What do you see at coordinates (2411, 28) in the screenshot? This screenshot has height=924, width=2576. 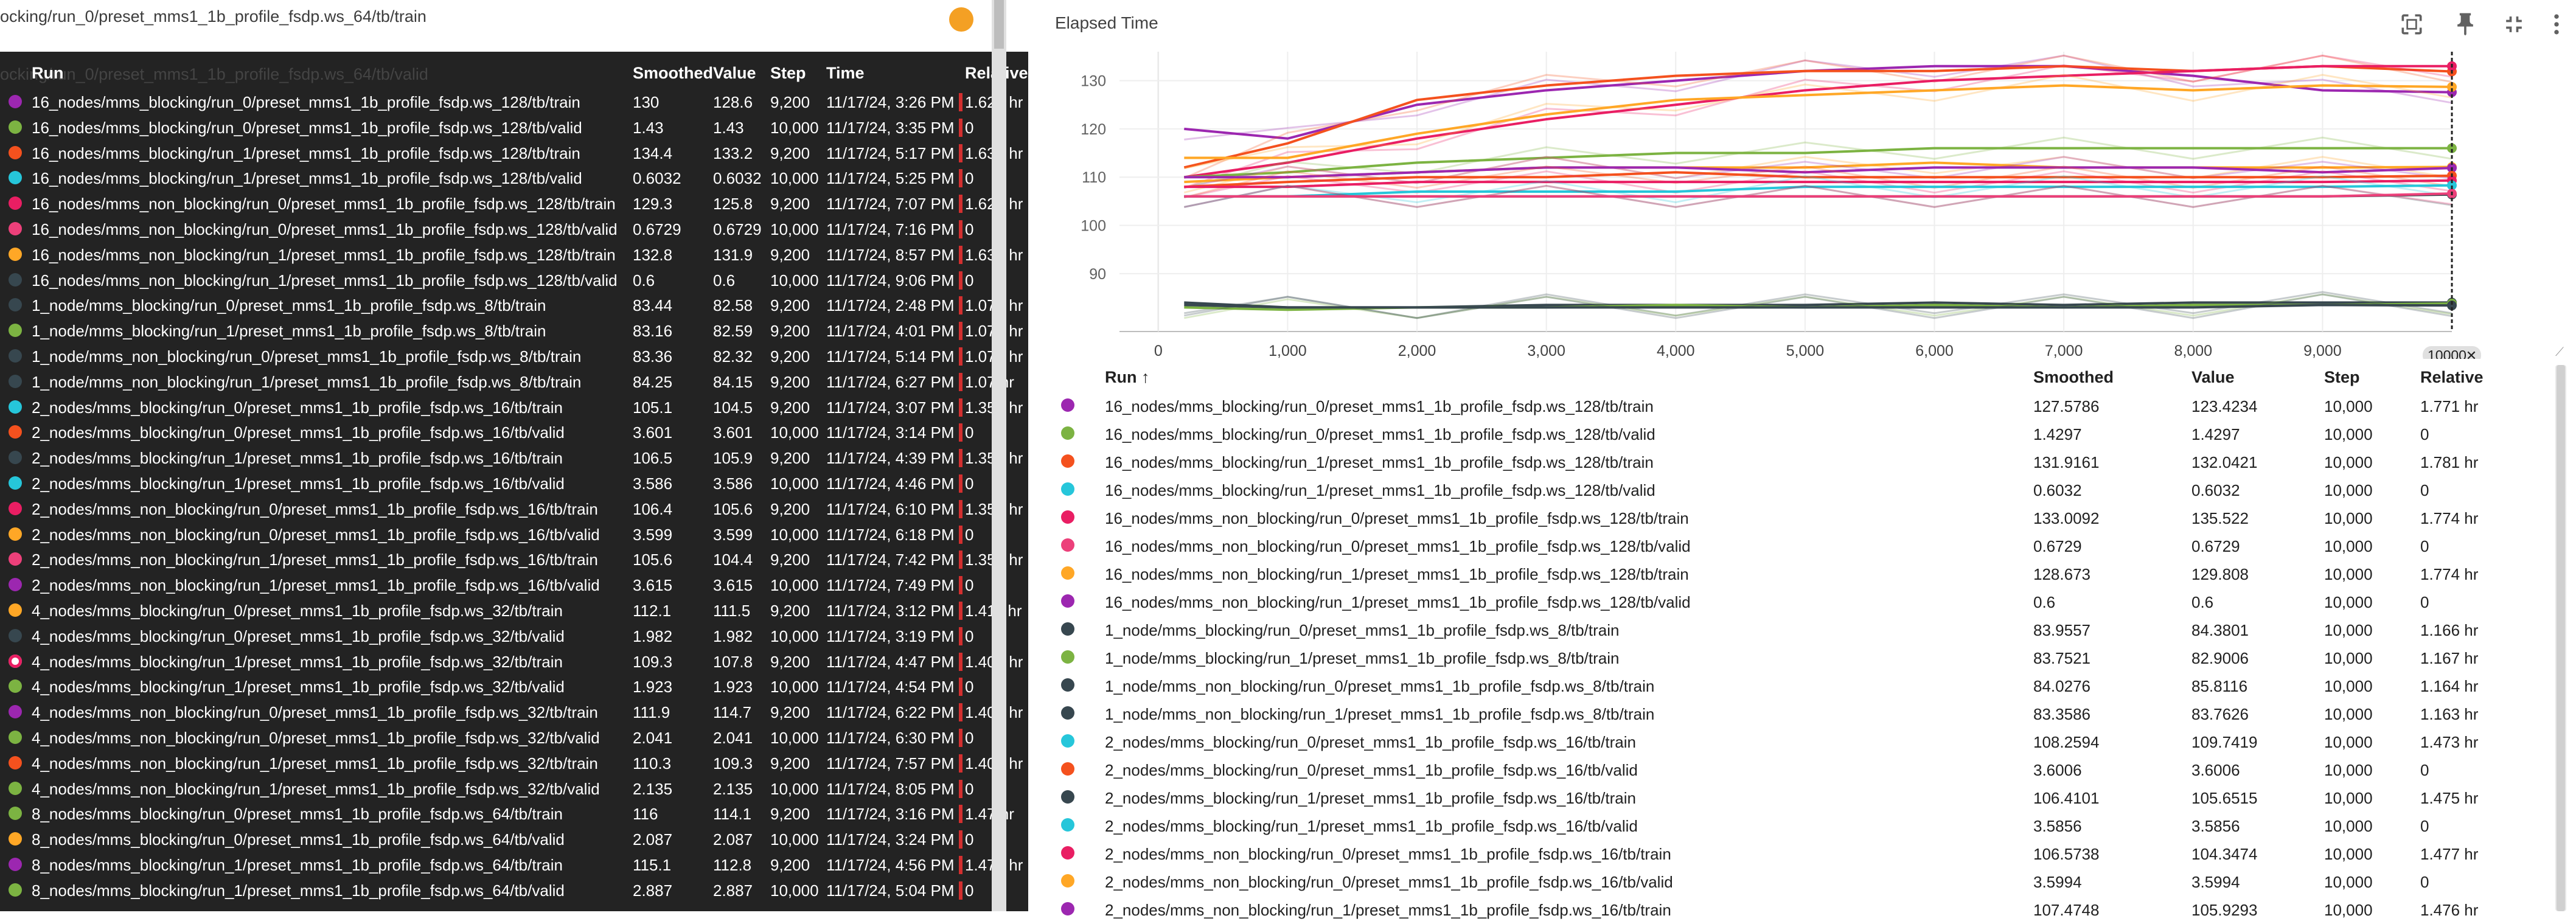 I see `fit-view-icon` at bounding box center [2411, 28].